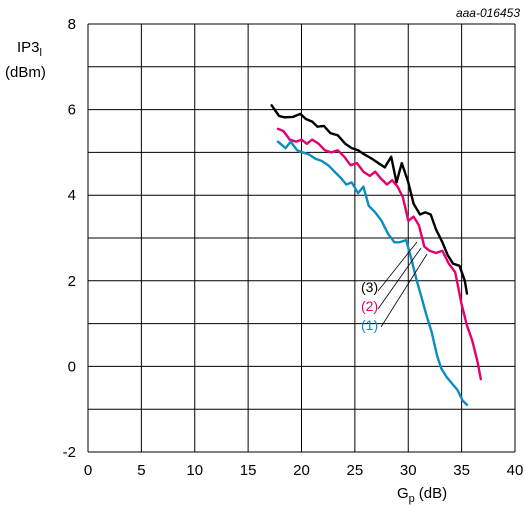  What do you see at coordinates (369, 287) in the screenshot?
I see `series-callout-label: (3)` at bounding box center [369, 287].